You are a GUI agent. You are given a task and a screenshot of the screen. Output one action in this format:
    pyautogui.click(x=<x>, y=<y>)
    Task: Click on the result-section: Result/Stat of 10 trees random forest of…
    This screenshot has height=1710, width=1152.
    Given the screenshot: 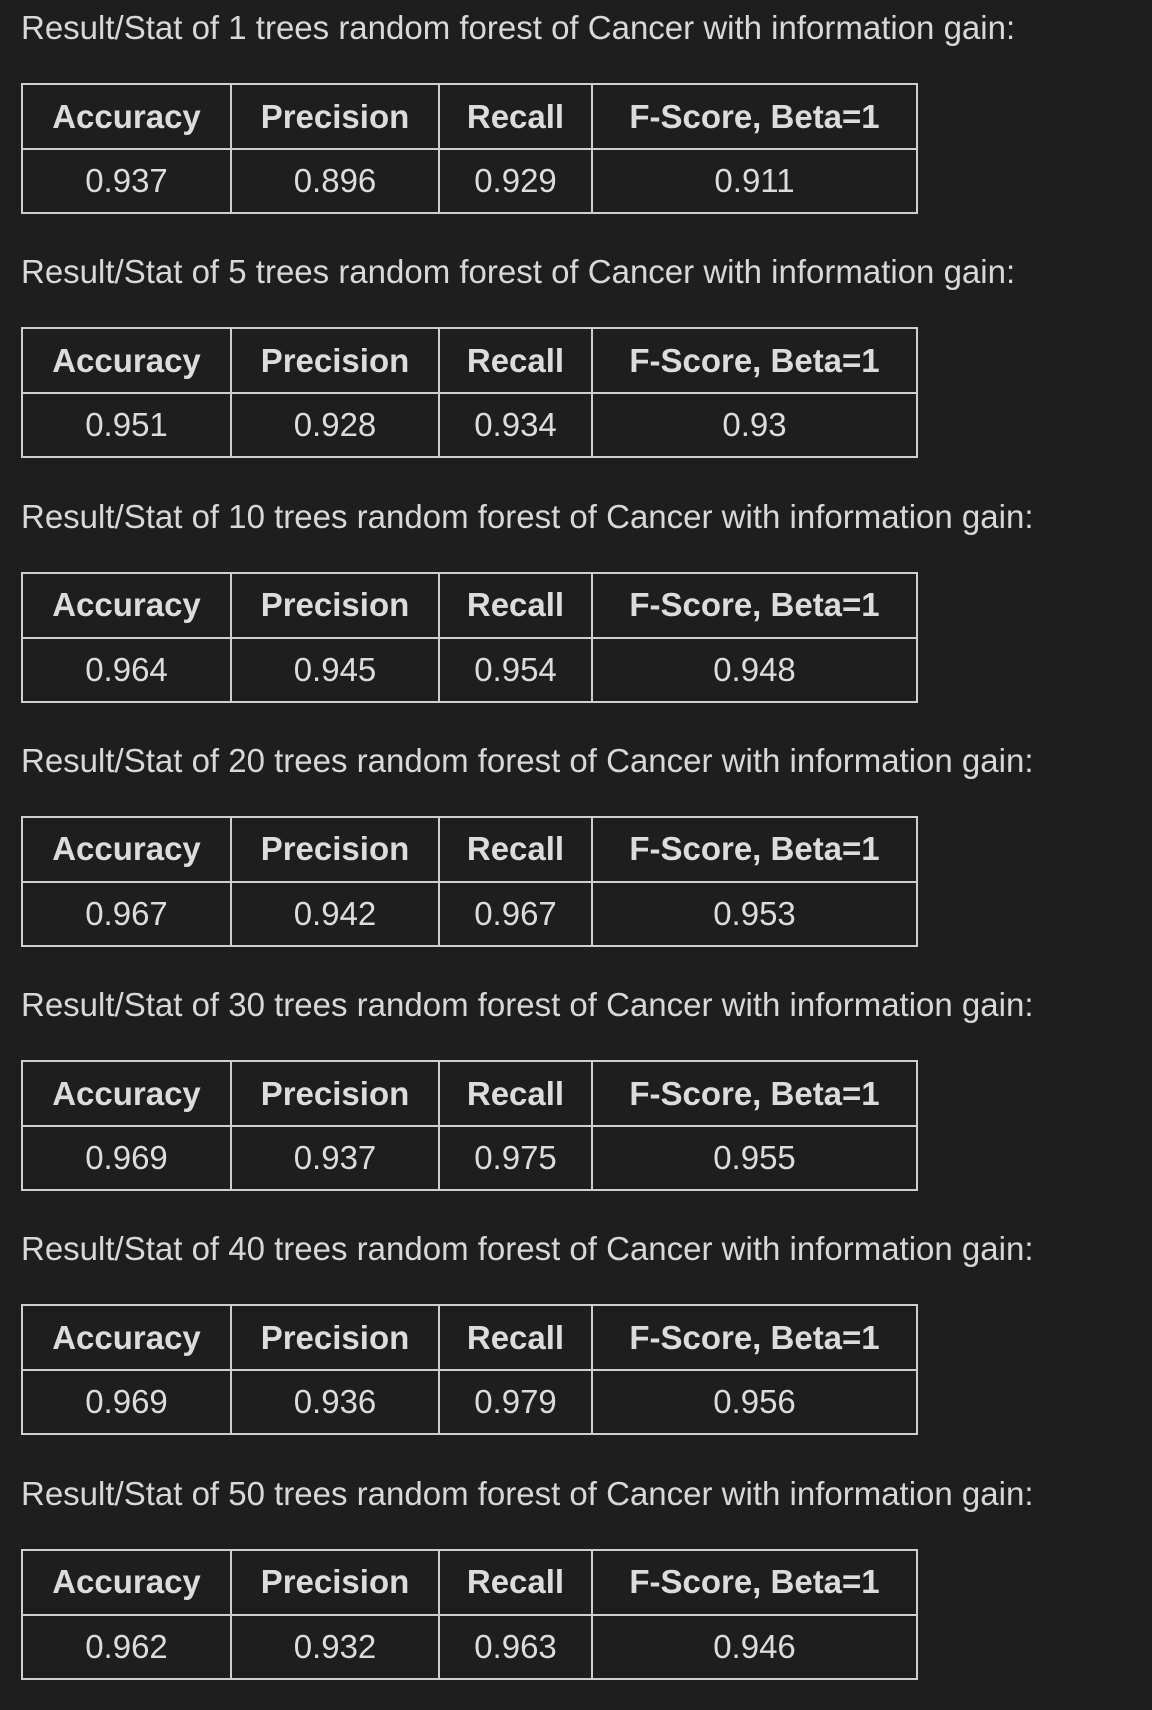 What is the action you would take?
    pyautogui.click(x=586, y=611)
    